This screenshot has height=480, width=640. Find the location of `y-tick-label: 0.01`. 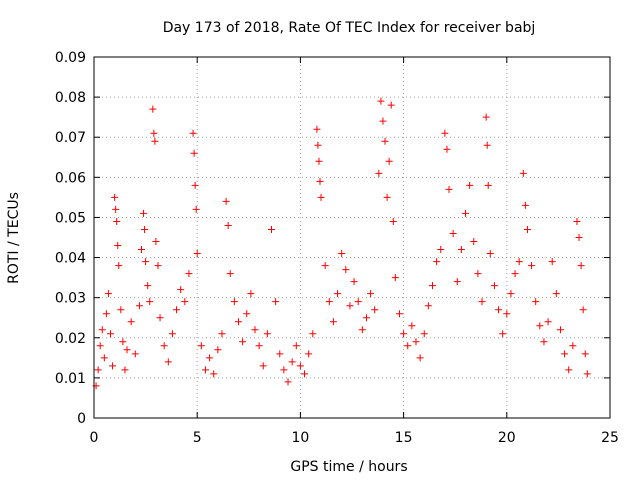

y-tick-label: 0.01 is located at coordinates (70, 379).